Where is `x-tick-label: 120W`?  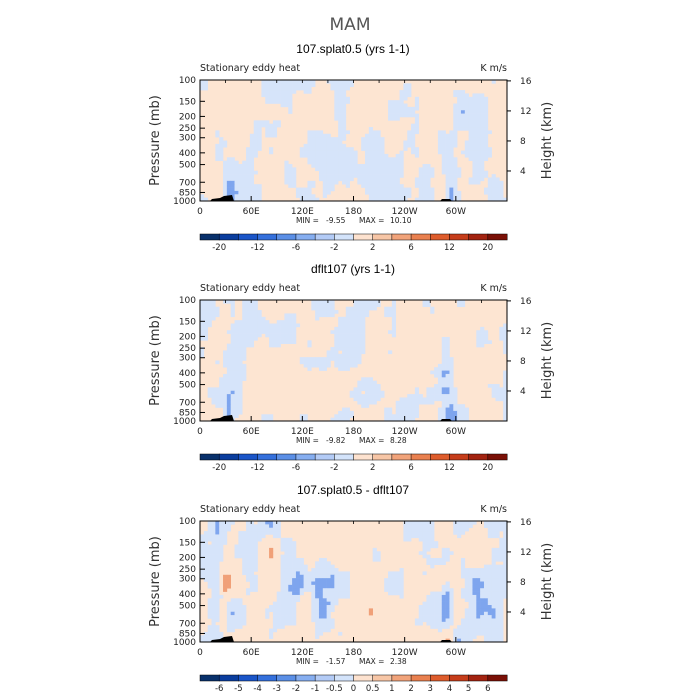
x-tick-label: 120W is located at coordinates (405, 432).